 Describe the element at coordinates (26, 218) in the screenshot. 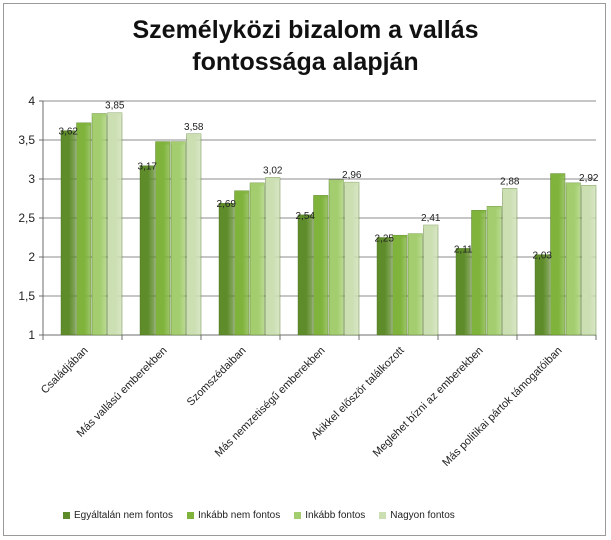

I see `y-tick-label: 2,5` at that location.